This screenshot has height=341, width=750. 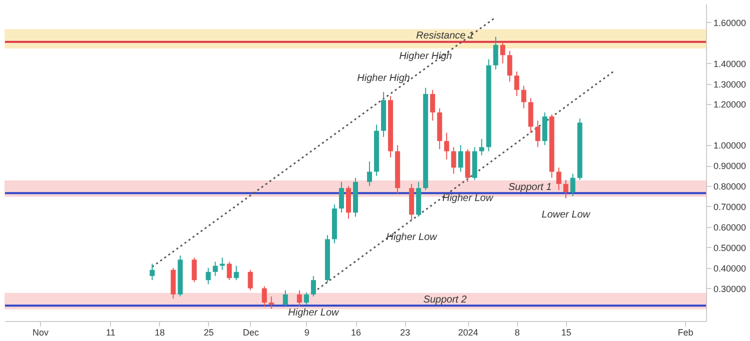 What do you see at coordinates (209, 333) in the screenshot?
I see `x-tick-label: 25` at bounding box center [209, 333].